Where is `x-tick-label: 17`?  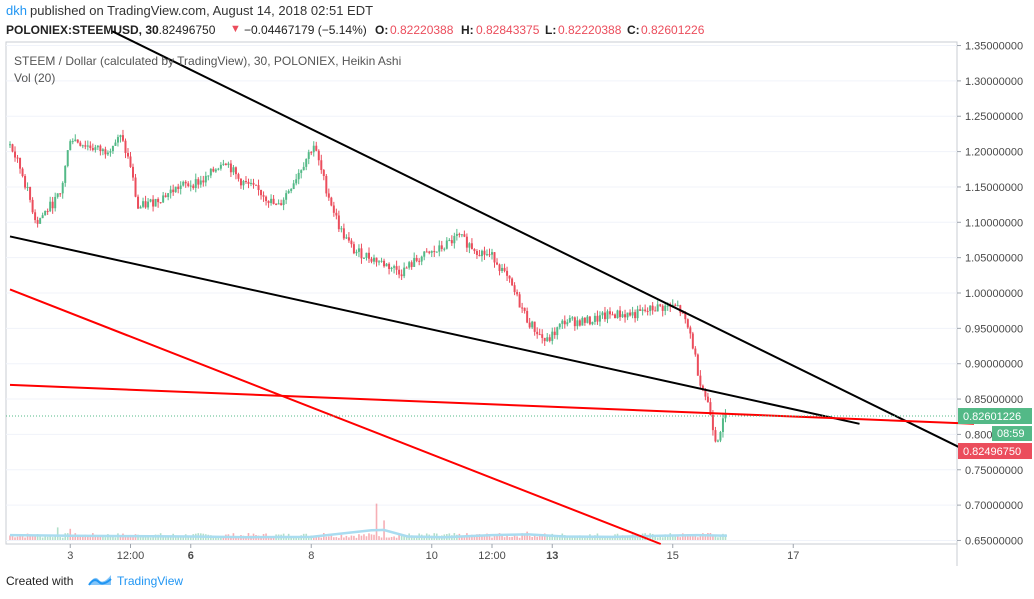
x-tick-label: 17 is located at coordinates (793, 556).